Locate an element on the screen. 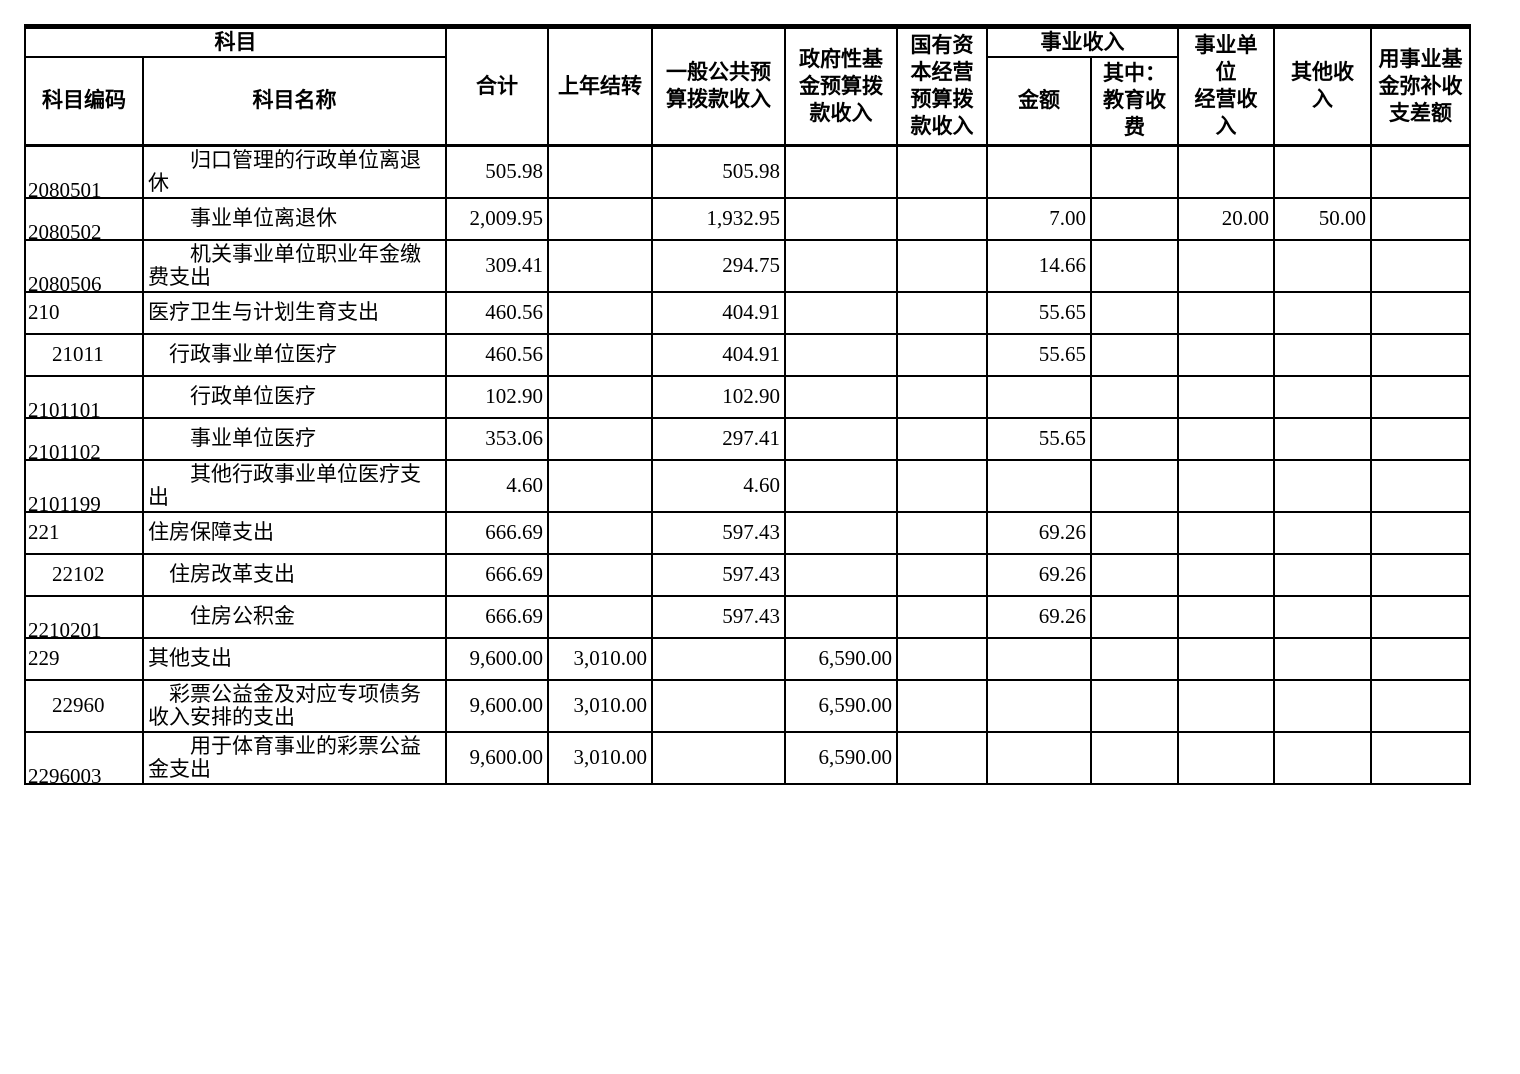  cell-general-budget-income: 297.41 is located at coordinates (718, 438).